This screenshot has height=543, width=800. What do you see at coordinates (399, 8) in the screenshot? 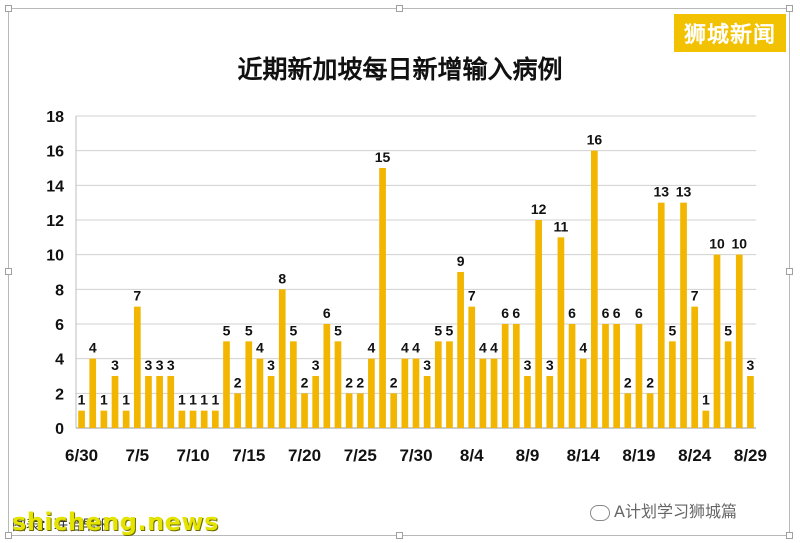
I see `resize-handle-top` at bounding box center [399, 8].